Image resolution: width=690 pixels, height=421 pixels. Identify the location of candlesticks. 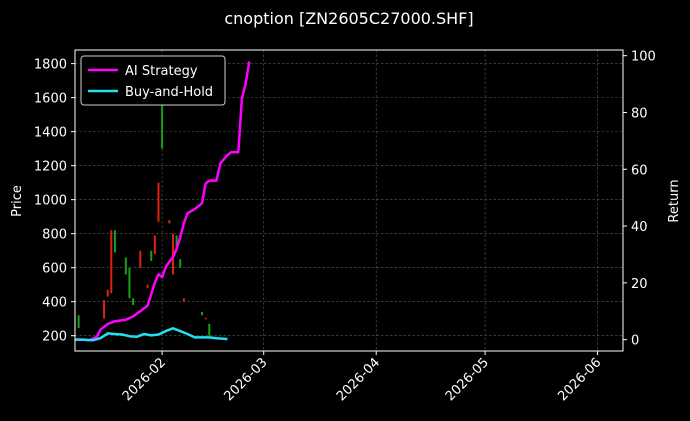
(144, 201).